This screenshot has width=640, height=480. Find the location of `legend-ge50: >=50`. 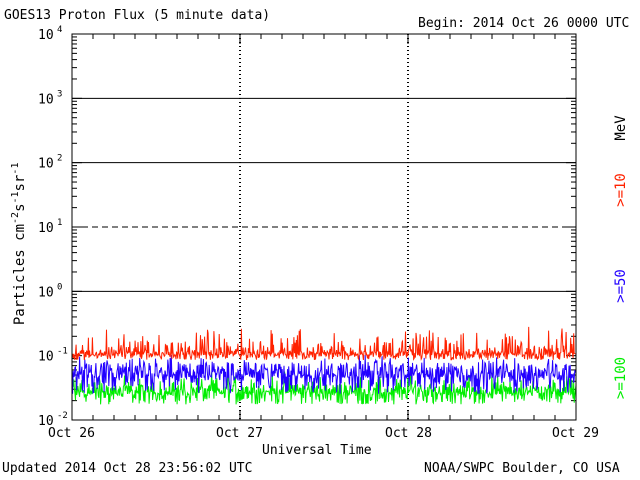

legend-ge50: >=50 is located at coordinates (621, 286).